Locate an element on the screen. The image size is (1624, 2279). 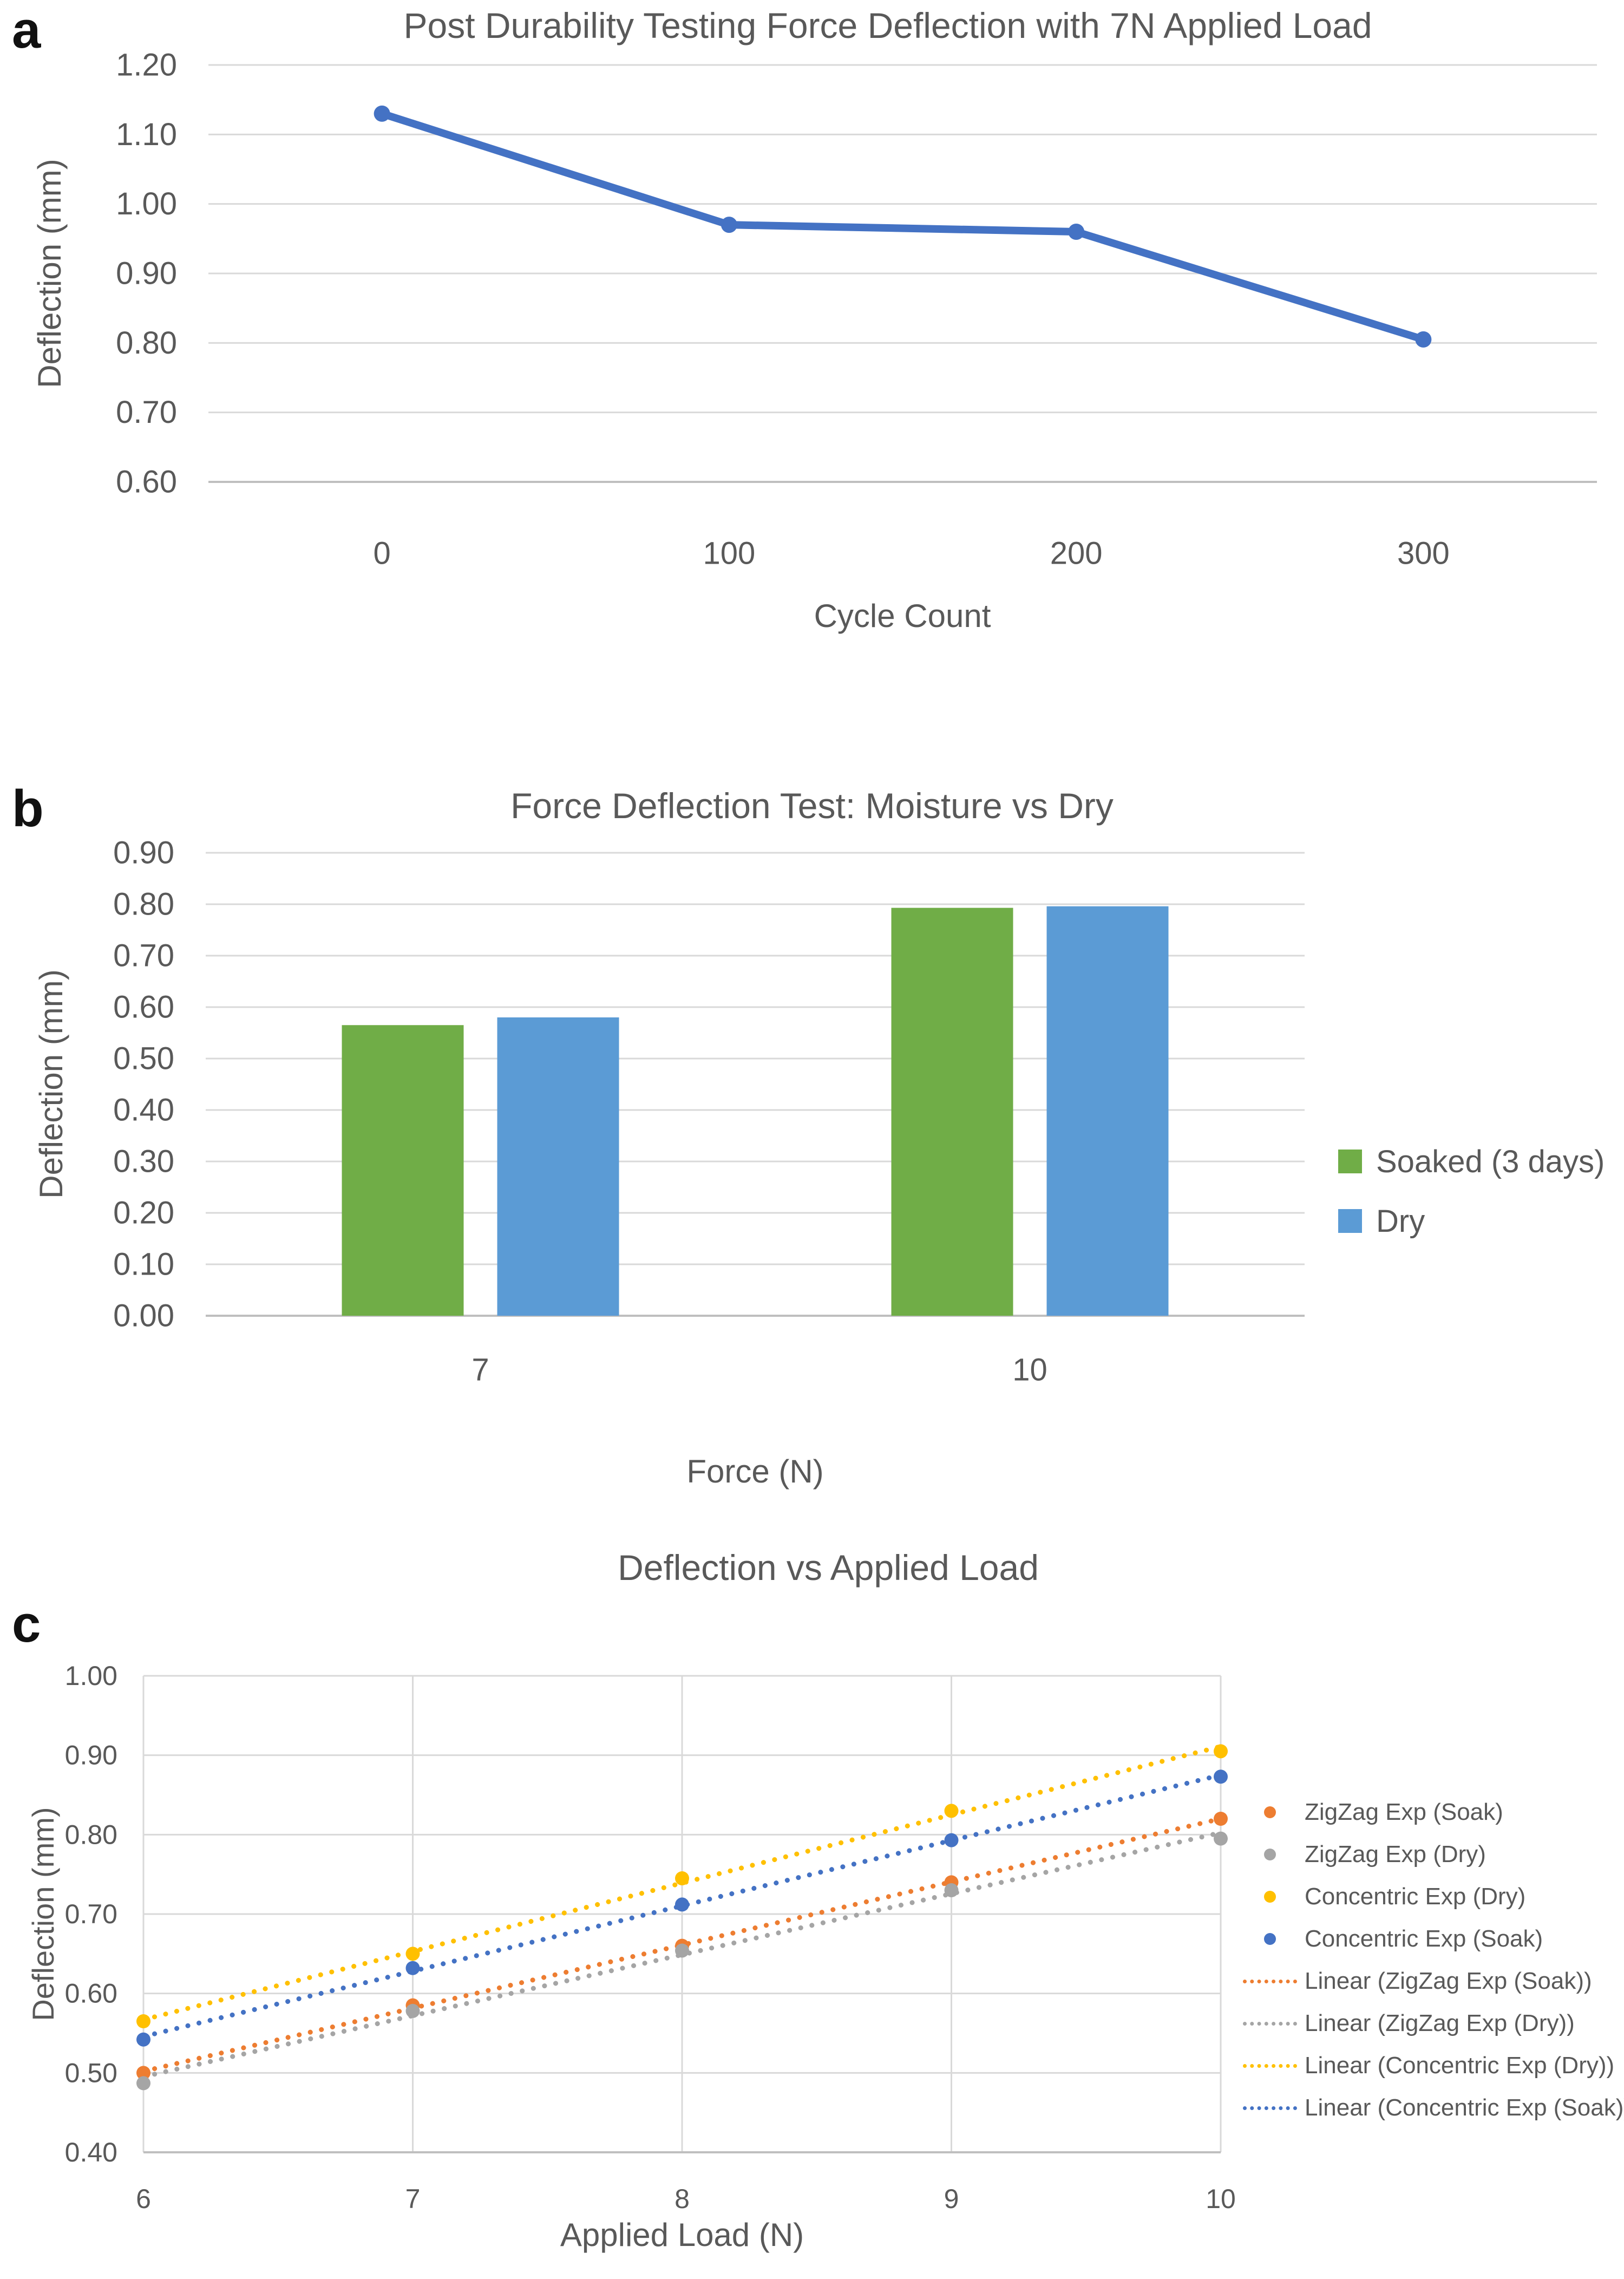
panel-letter-c: c is located at coordinates (26, 1624).